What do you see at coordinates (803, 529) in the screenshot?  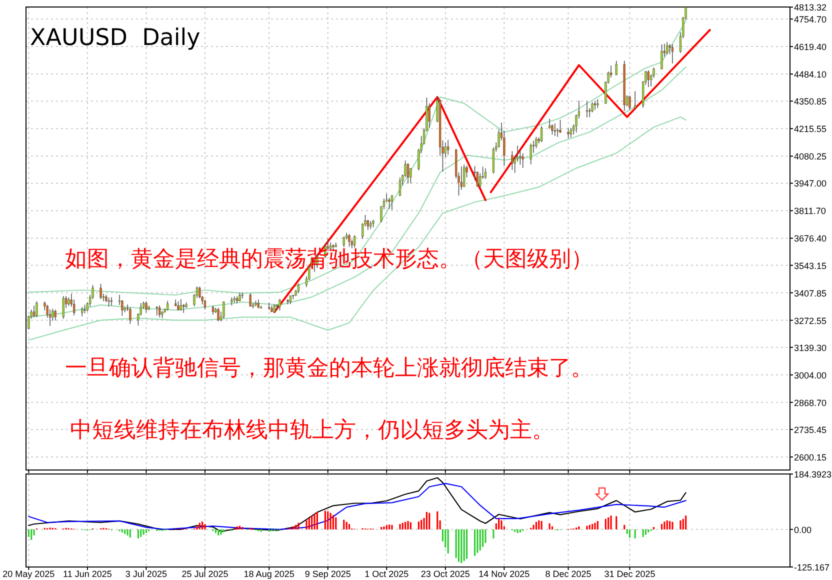 I see `y-tick-label: 0.00` at bounding box center [803, 529].